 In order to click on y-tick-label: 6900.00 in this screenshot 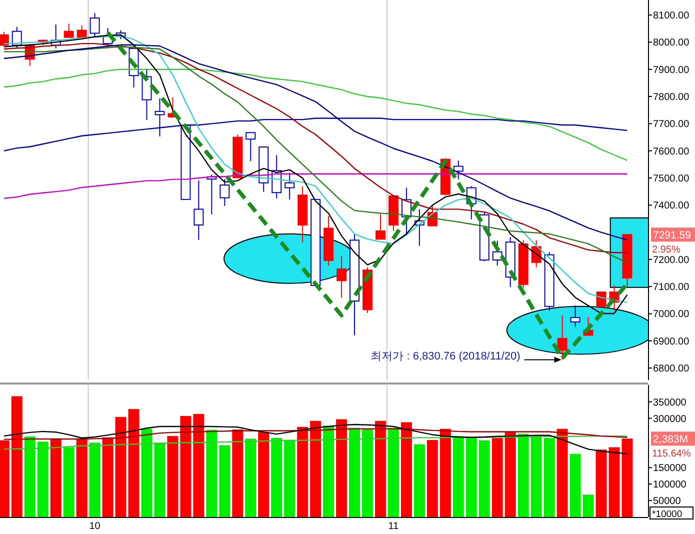, I will do `click(671, 342)`.